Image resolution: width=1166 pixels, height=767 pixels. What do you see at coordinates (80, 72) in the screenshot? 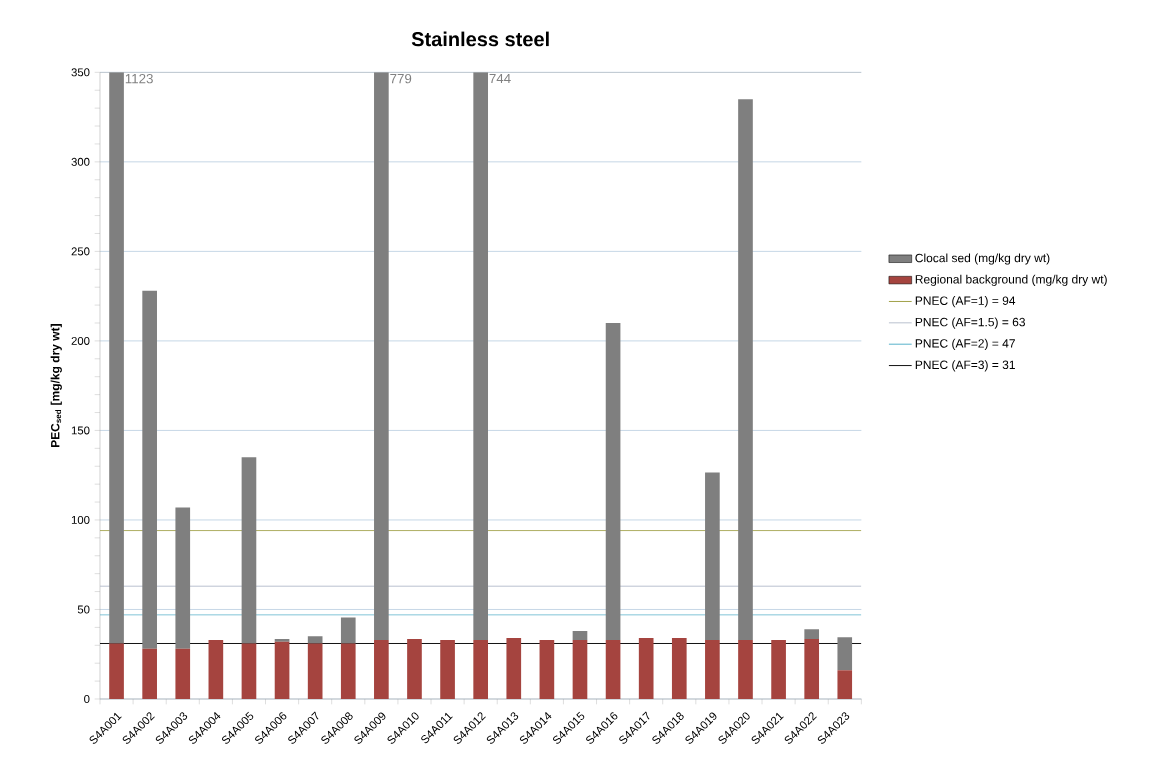
I see `y-tick-label: 350` at bounding box center [80, 72].